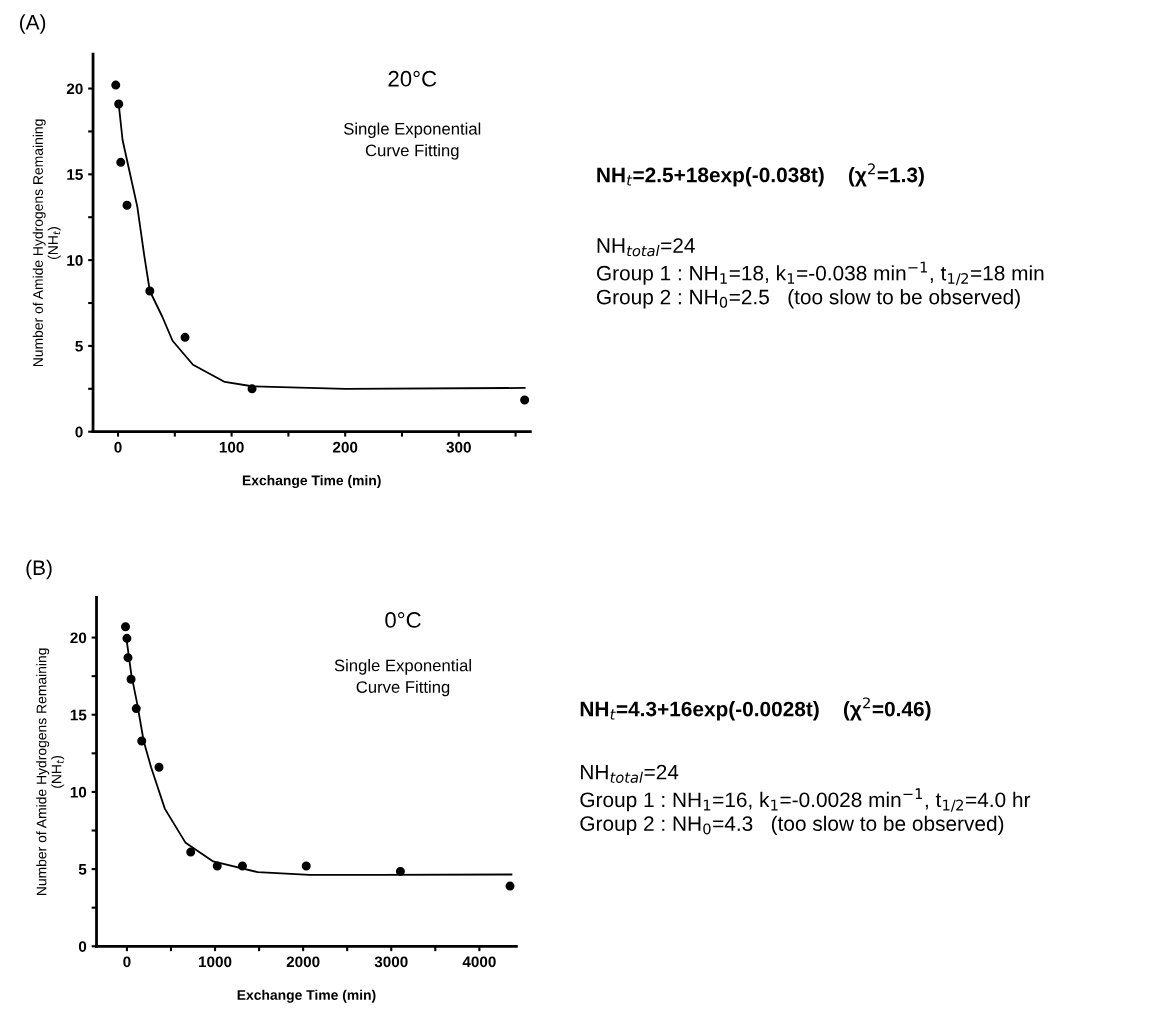  What do you see at coordinates (32, 24) in the screenshot?
I see `text: (A)` at bounding box center [32, 24].